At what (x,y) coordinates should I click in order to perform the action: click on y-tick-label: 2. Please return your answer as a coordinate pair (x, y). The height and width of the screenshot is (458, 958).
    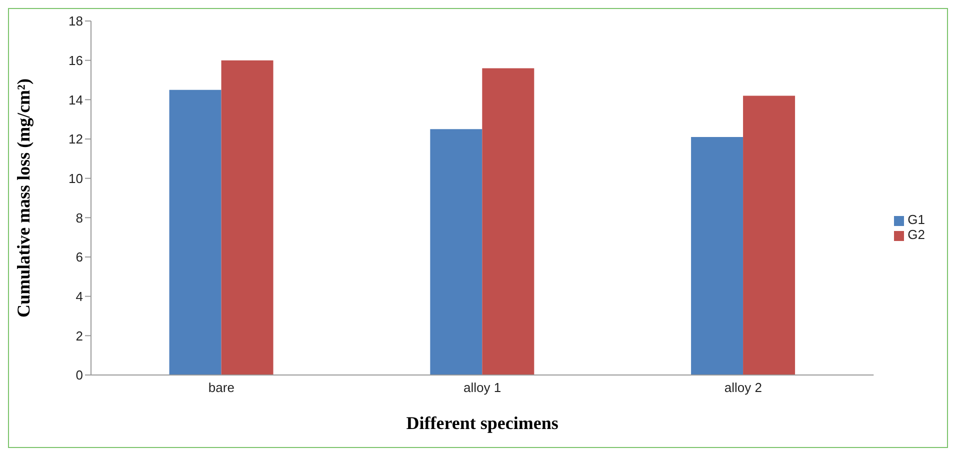
    Looking at the image, I should click on (79, 336).